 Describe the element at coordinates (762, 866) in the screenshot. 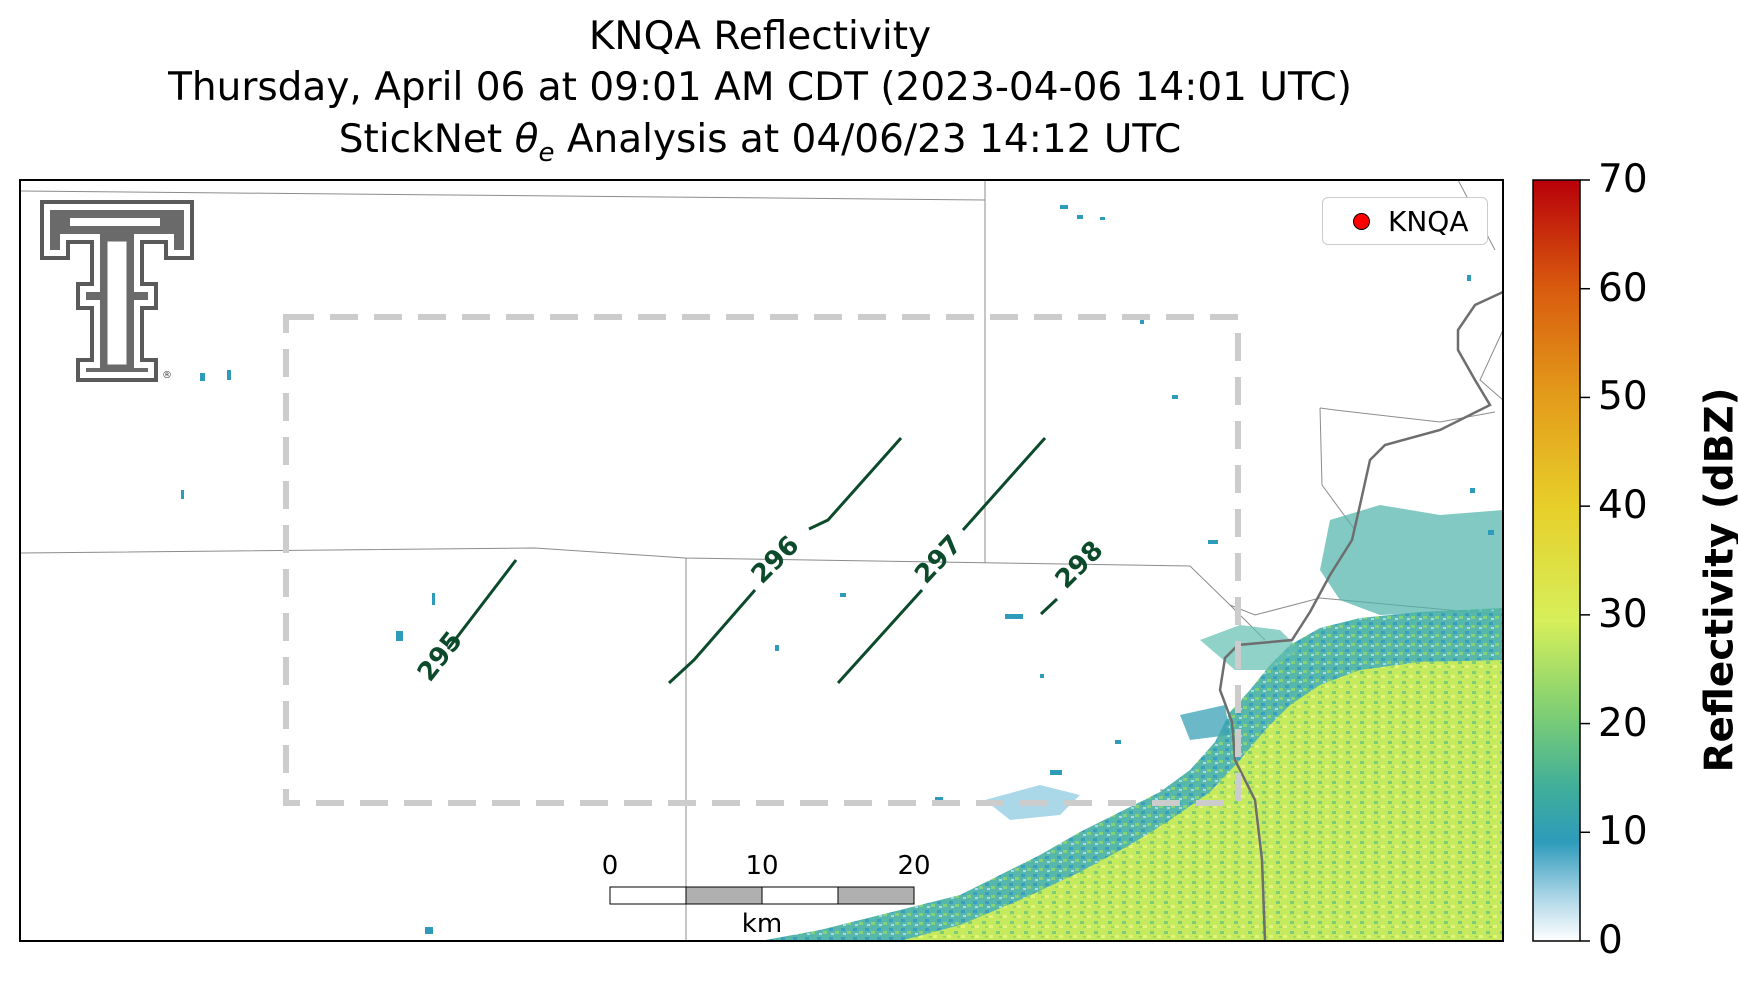

I see `scale-bar-tick-label: 10` at that location.